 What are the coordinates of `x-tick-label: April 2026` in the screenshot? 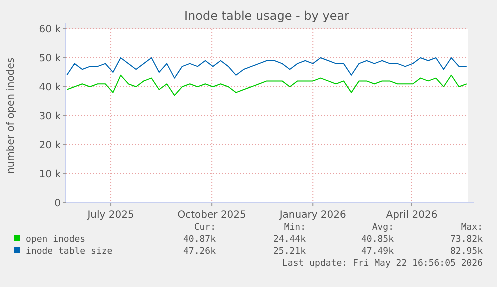 It's located at (412, 215).